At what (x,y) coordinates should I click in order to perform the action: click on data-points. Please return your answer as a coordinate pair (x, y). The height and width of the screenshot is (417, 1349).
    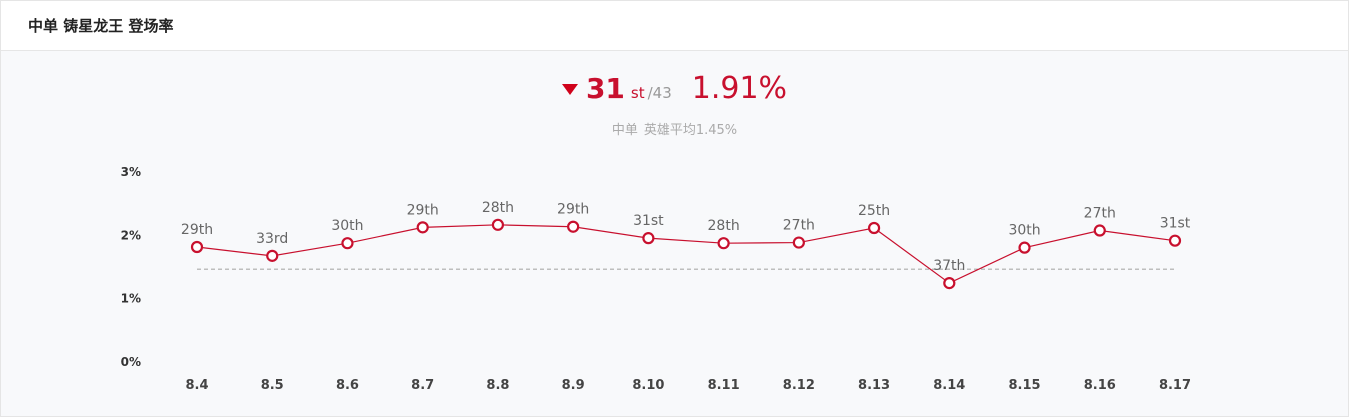
    Looking at the image, I should click on (686, 254).